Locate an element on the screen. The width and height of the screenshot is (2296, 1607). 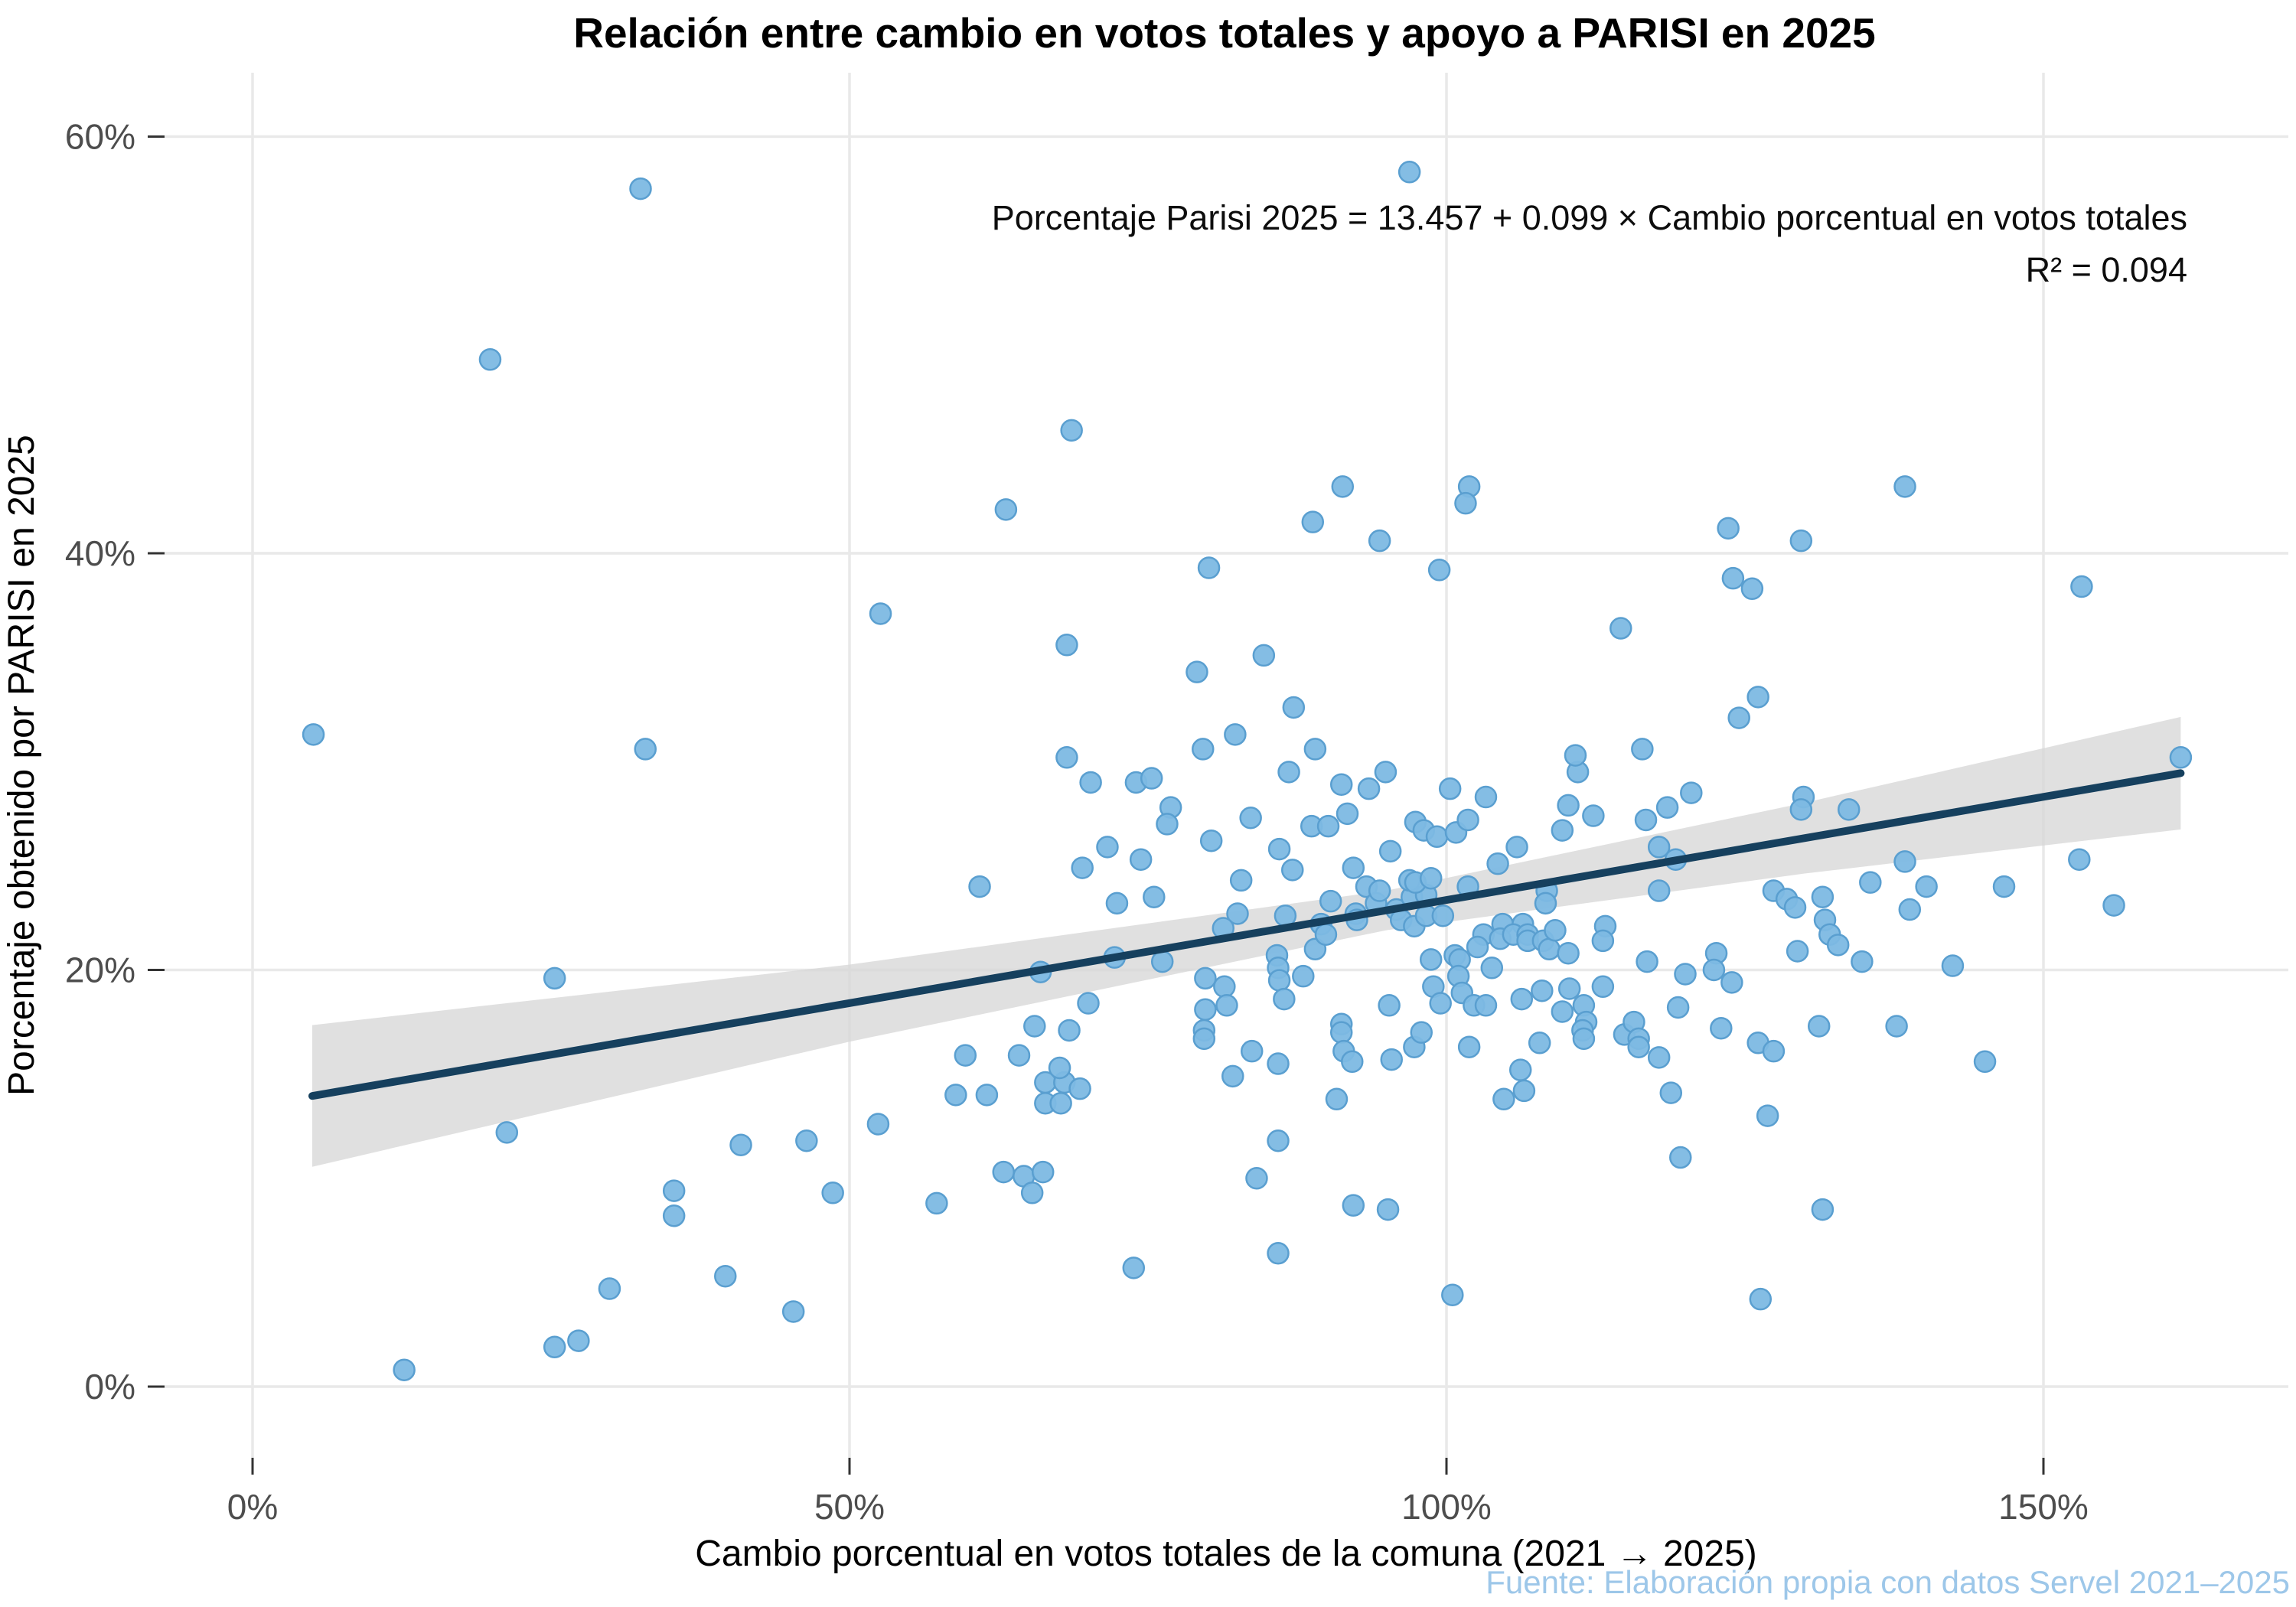
x-tick-label: 100% is located at coordinates (1446, 1507).